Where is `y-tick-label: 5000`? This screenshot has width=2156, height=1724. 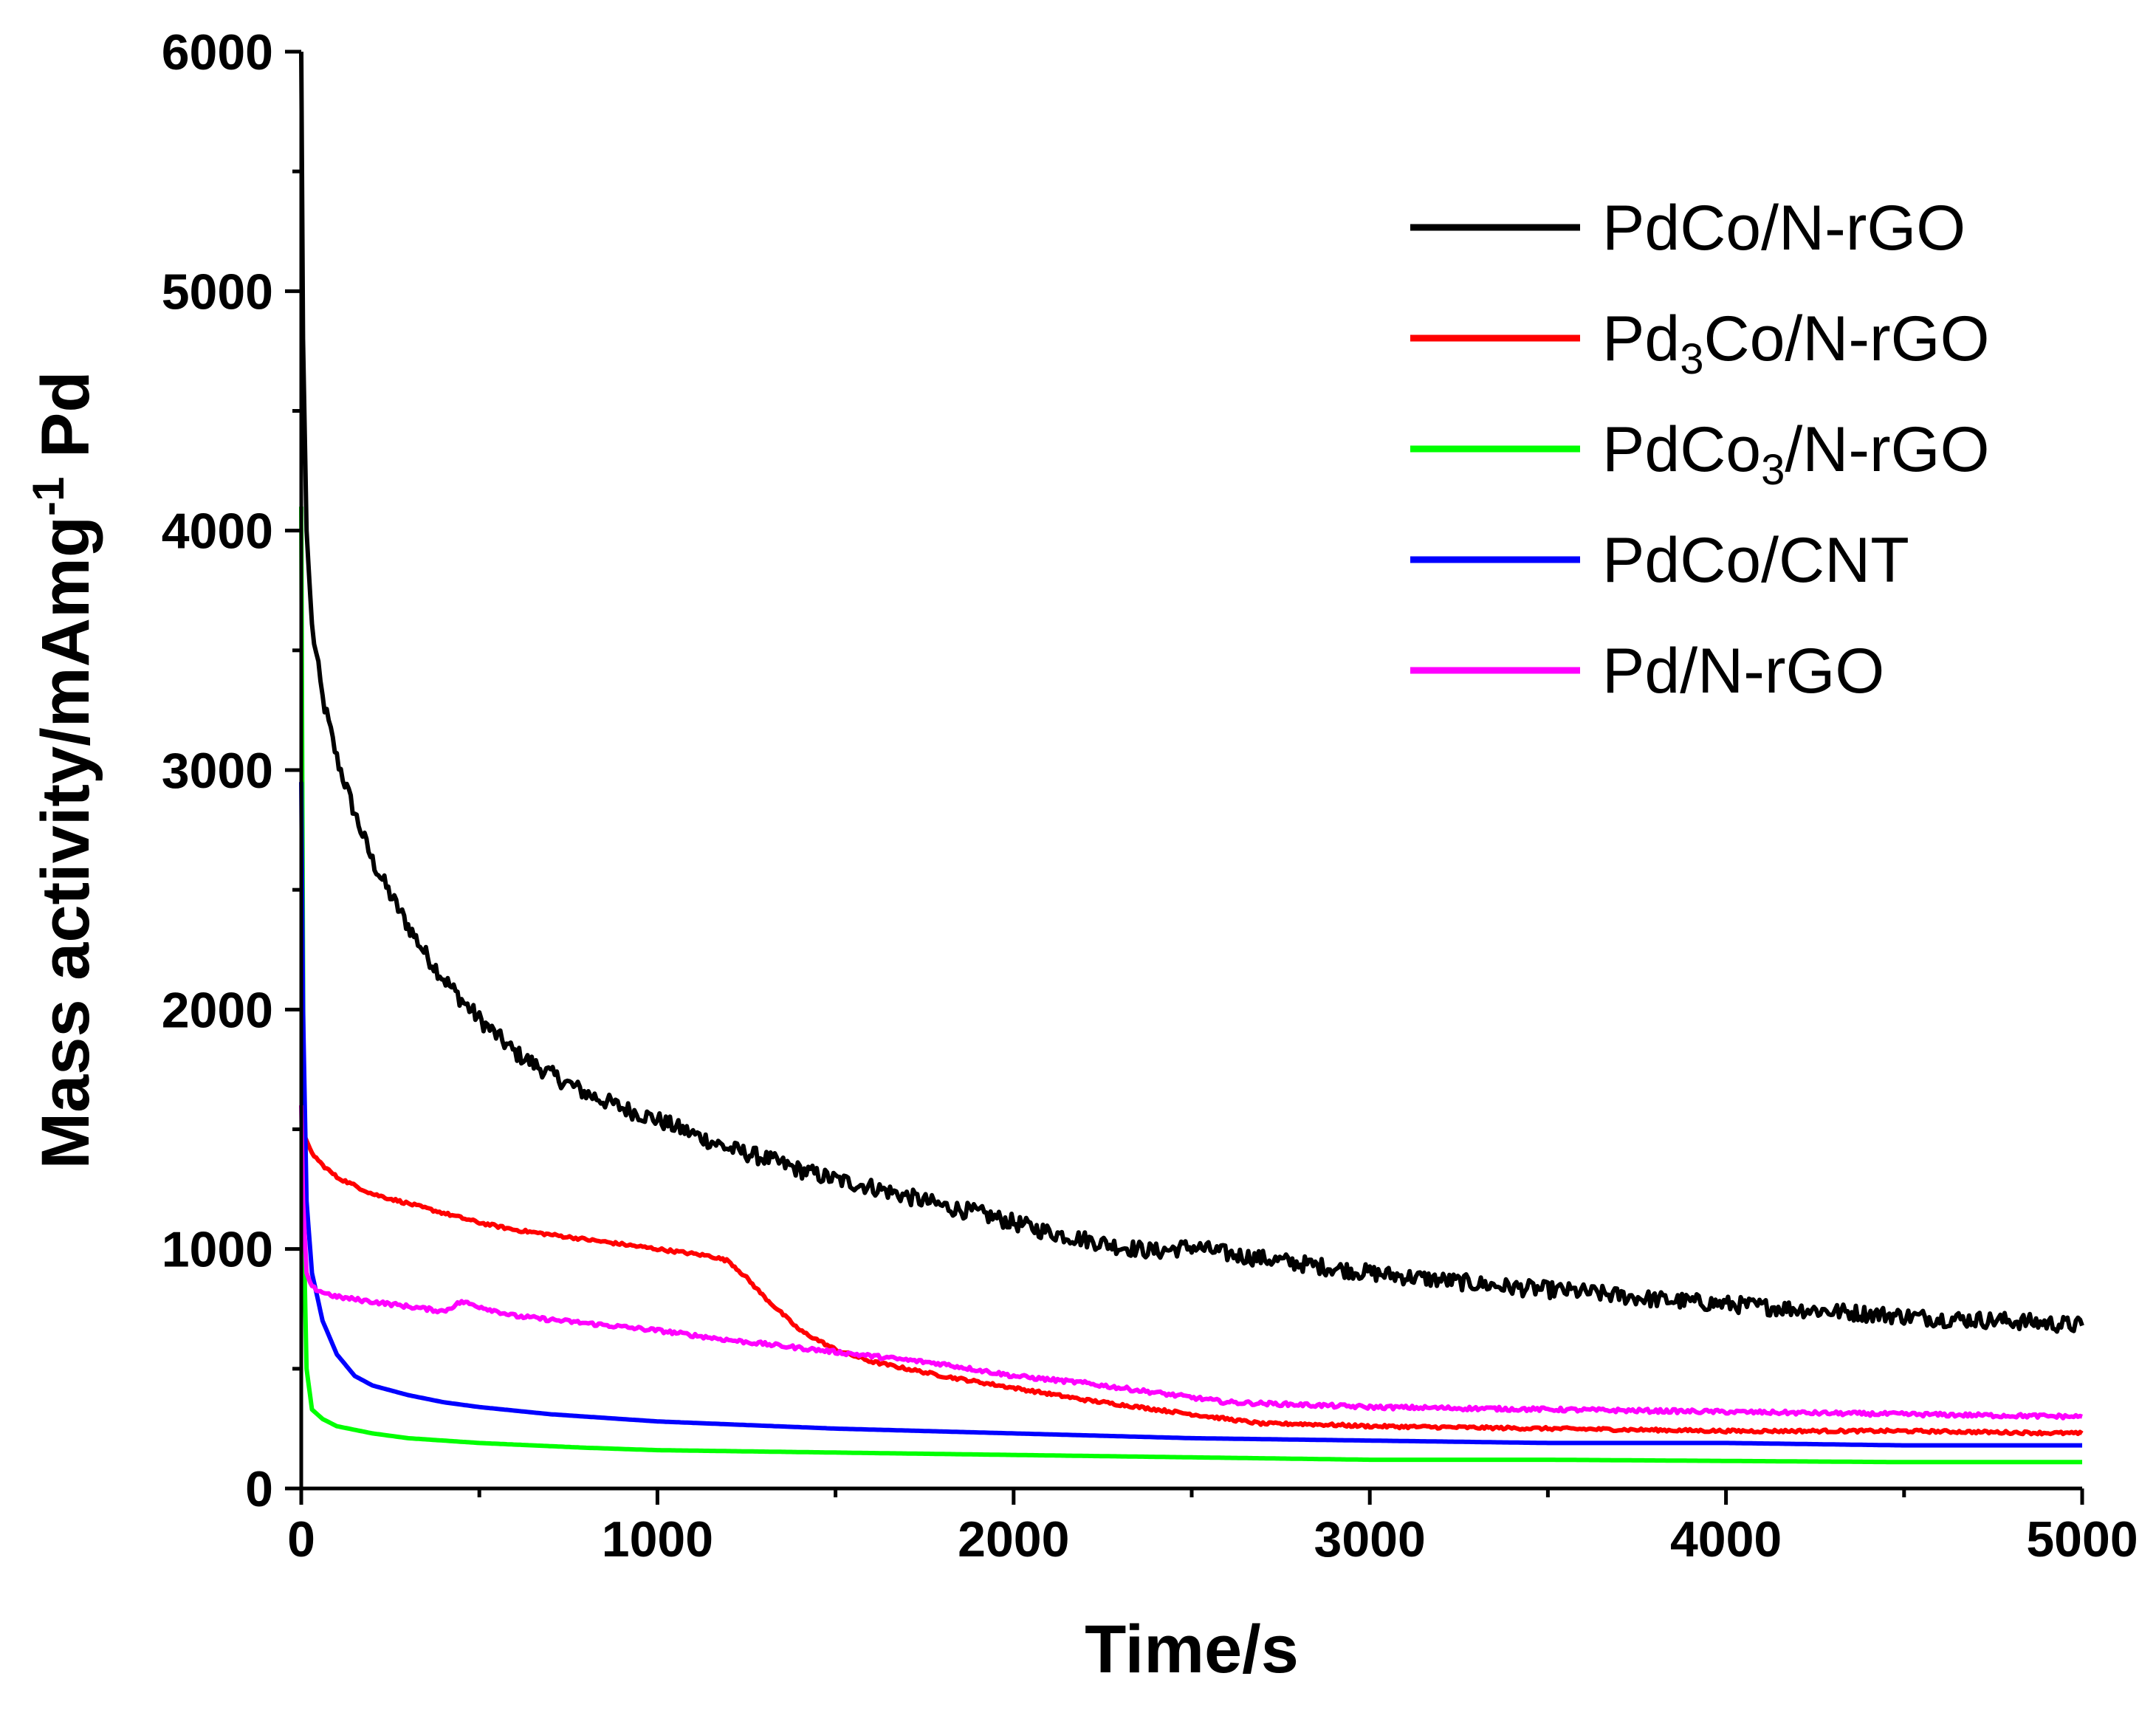
y-tick-label: 5000 is located at coordinates (217, 292).